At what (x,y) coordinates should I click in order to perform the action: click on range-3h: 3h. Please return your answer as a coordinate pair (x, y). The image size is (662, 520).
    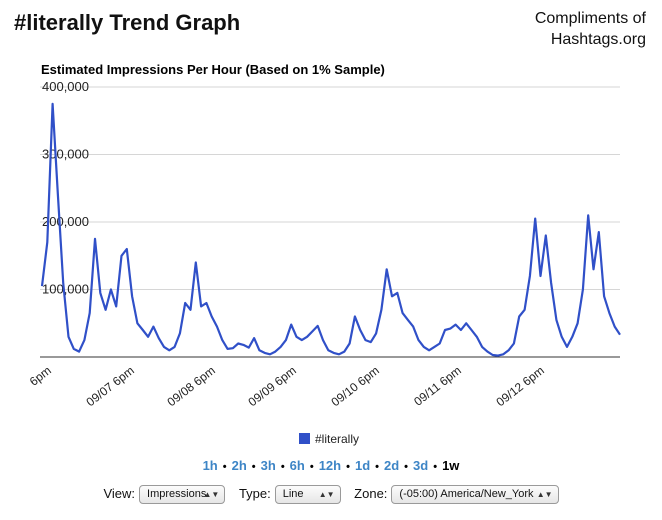
    Looking at the image, I should click on (268, 465).